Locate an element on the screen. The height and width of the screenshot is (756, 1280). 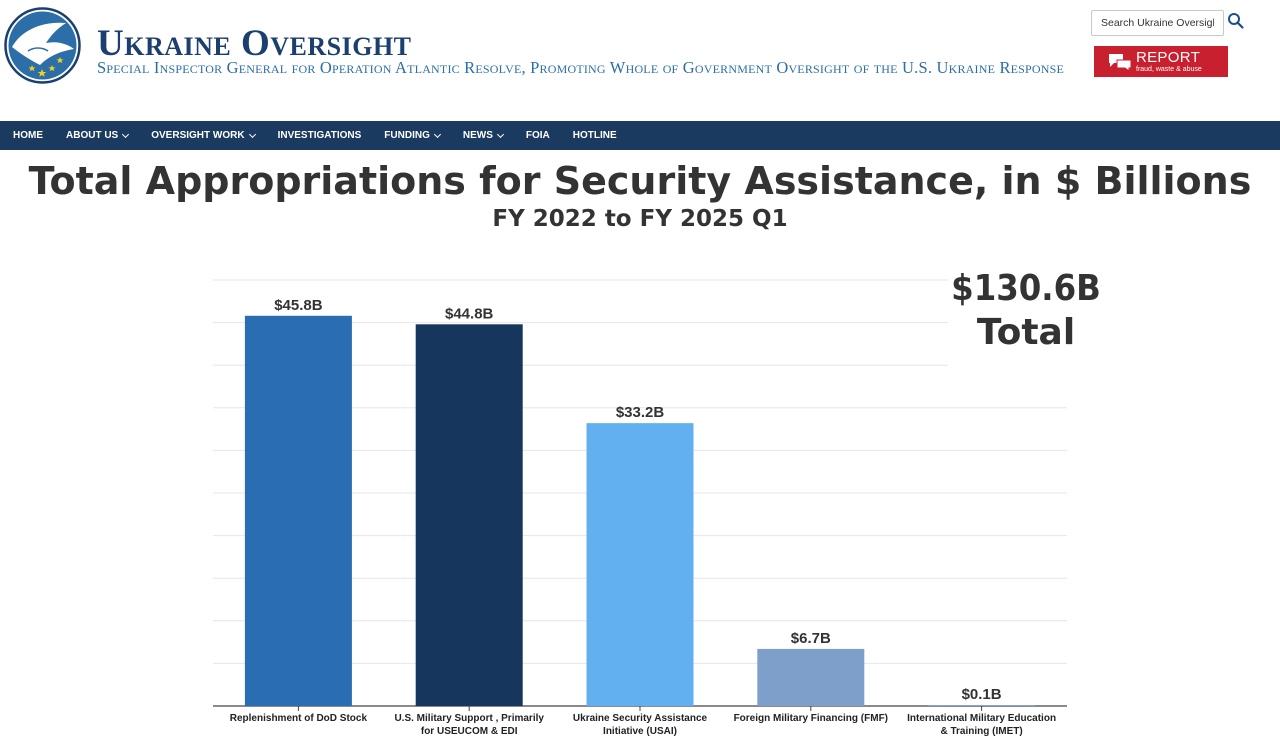
total-value: $130.6B is located at coordinates (1026, 288).